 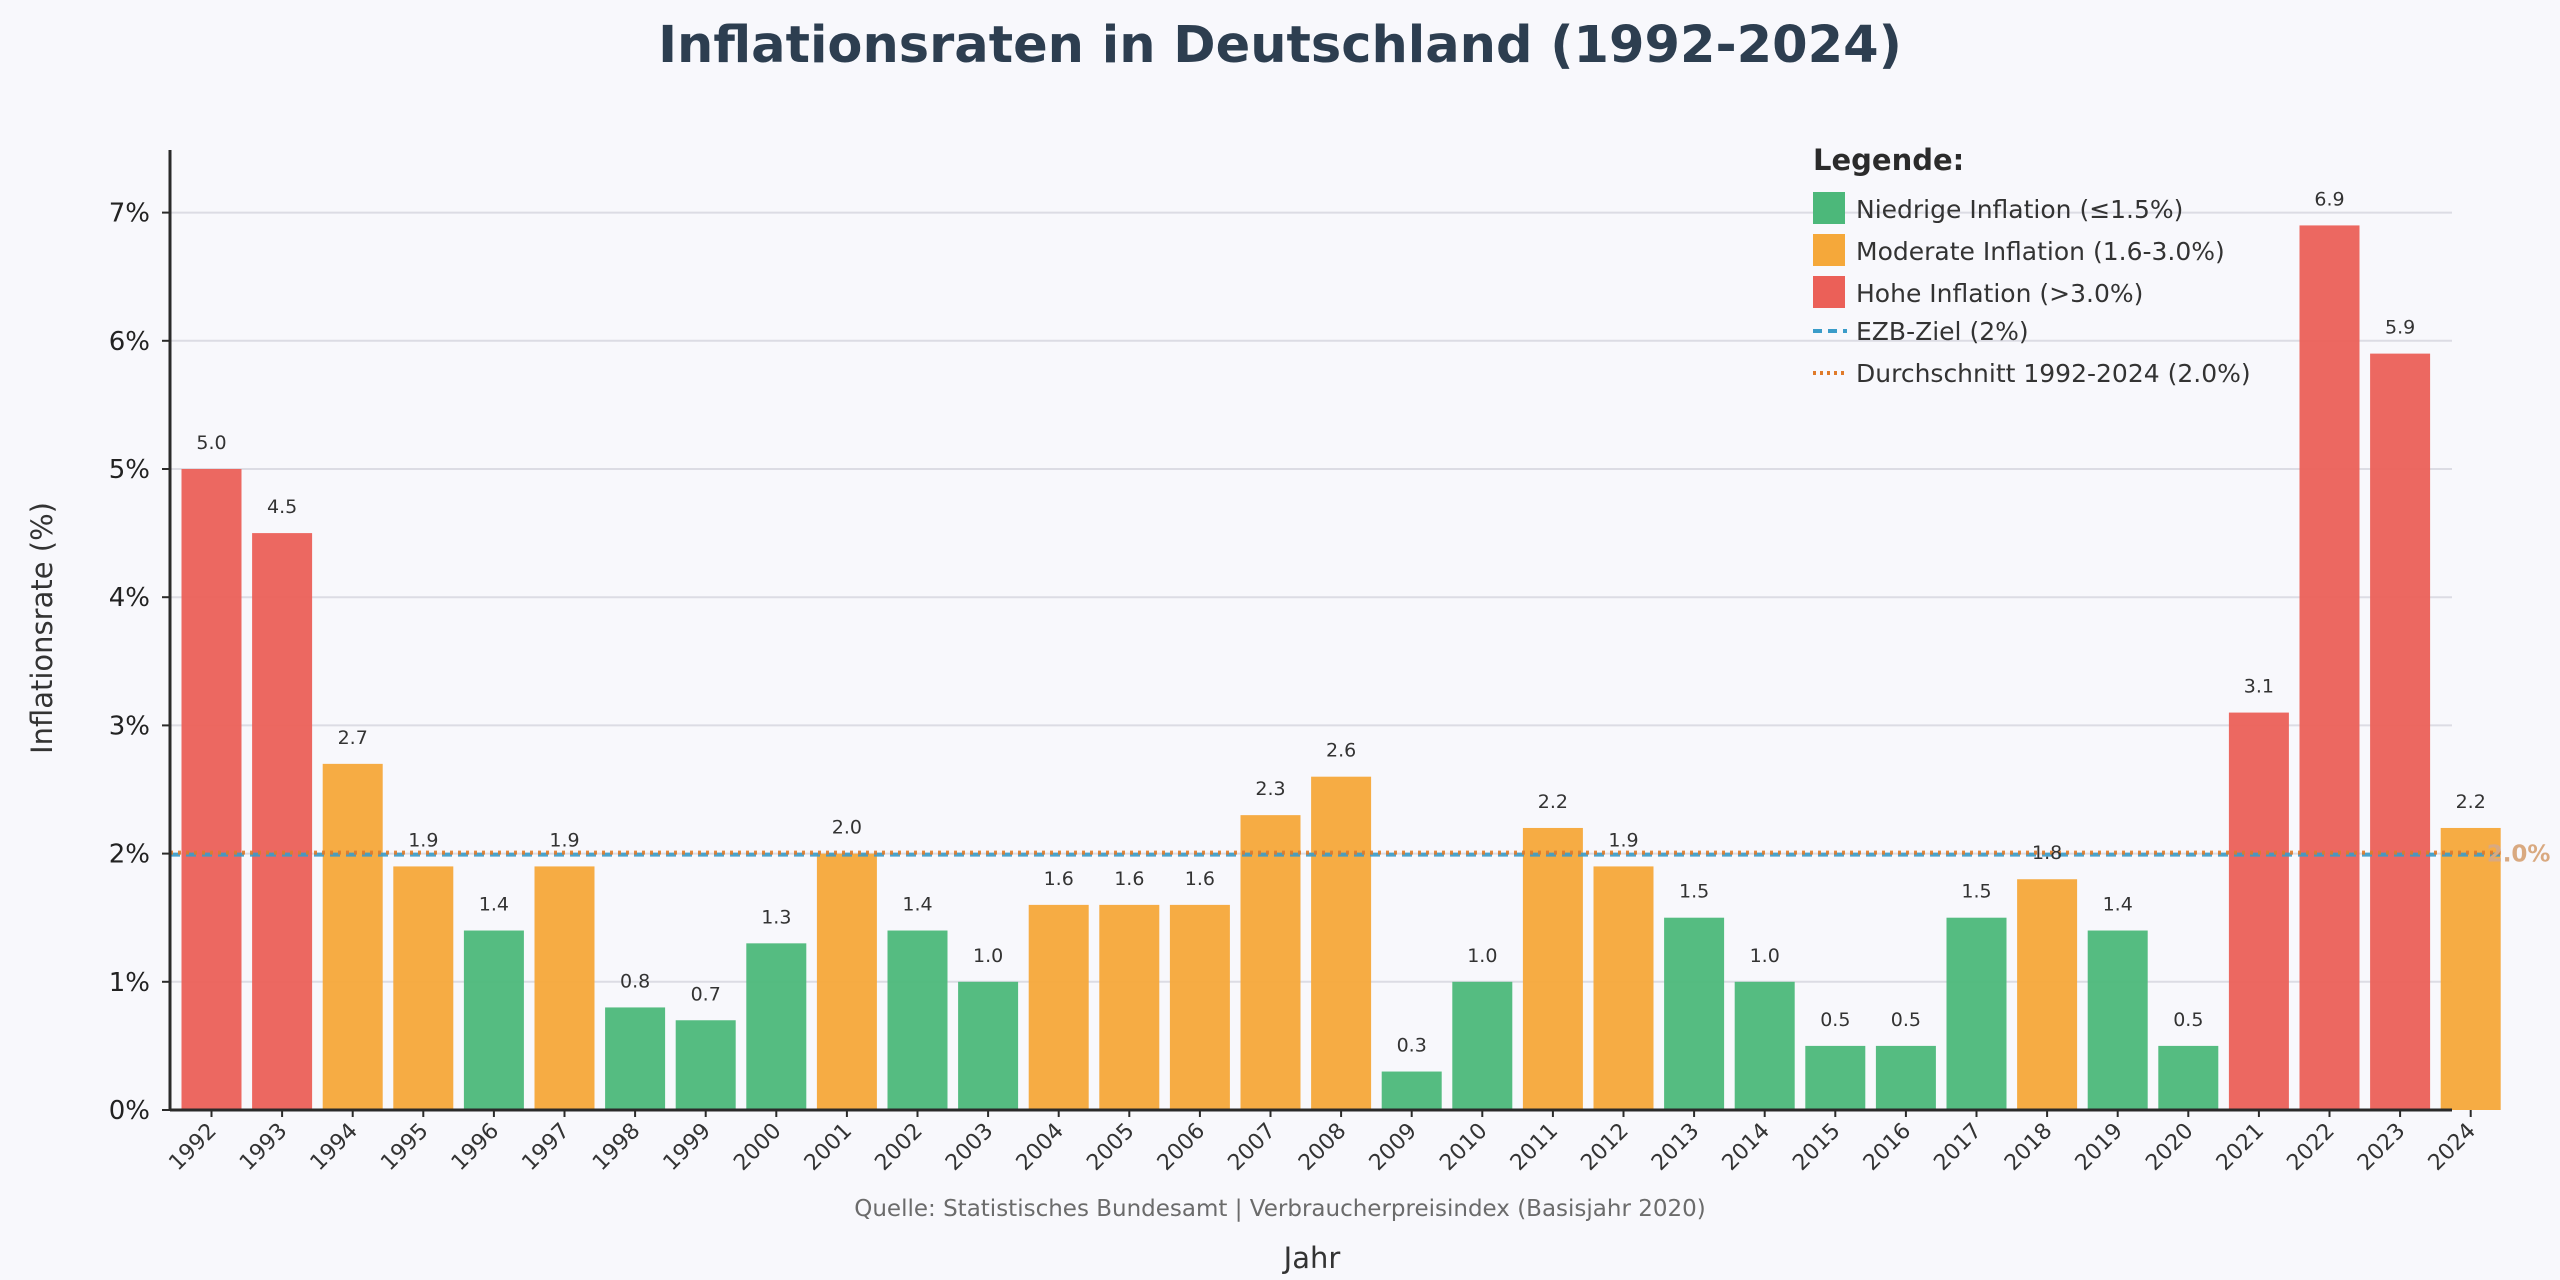 What do you see at coordinates (129, 855) in the screenshot?
I see `y-tick-label: 2%` at bounding box center [129, 855].